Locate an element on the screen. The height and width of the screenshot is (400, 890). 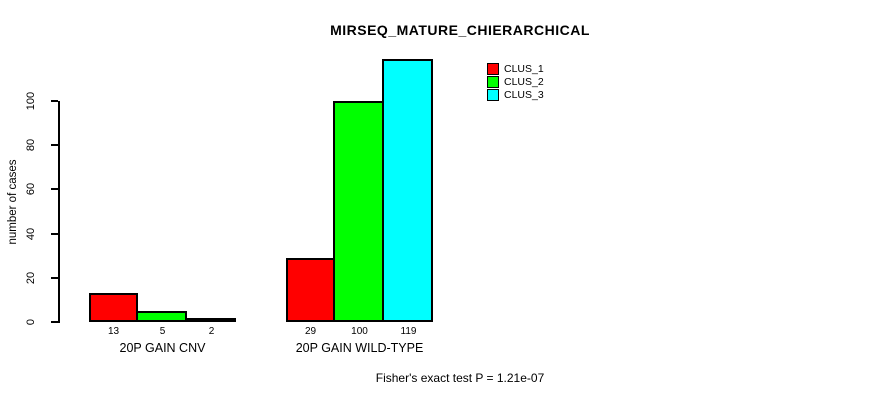
bar-value-label: 29 is located at coordinates (310, 331).